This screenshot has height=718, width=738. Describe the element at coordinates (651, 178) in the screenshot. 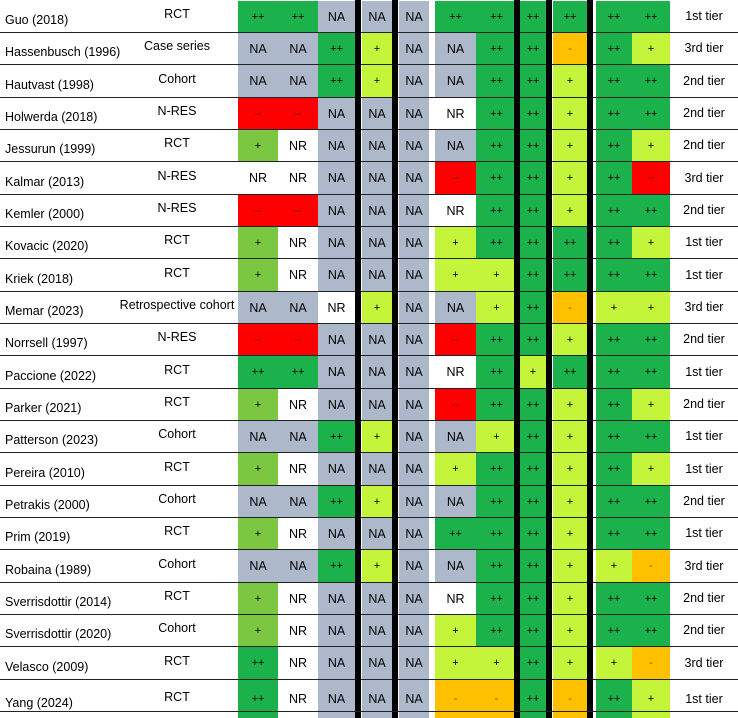

I see `rating-cell: --` at that location.